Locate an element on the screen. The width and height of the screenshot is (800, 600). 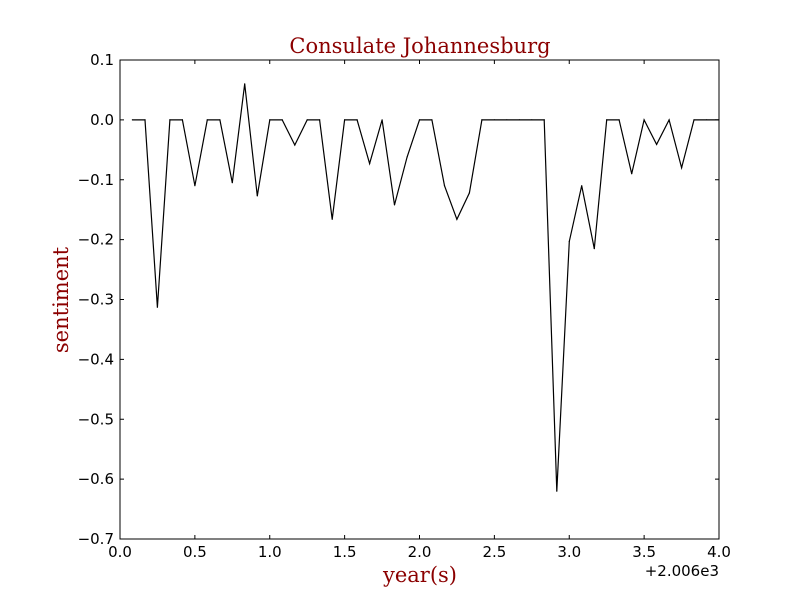
x-axis-offset-label: +2.006e3 is located at coordinates (682, 571).